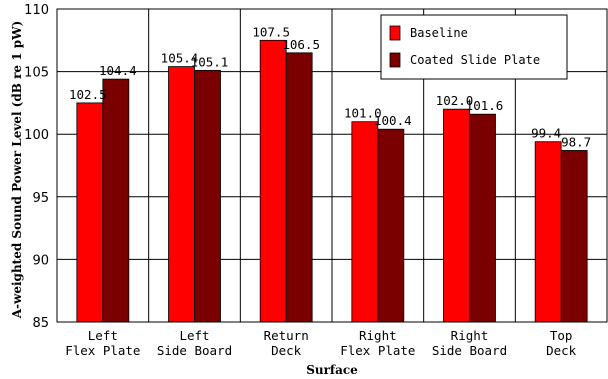 This screenshot has height=379, width=608. I want to click on y-axis-ticks: 85 90 95 100 105 110, so click(36, 167).